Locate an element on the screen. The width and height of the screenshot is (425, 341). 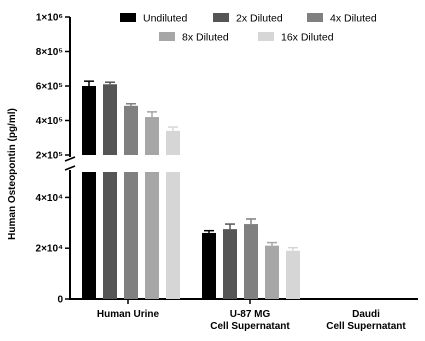
y-upper-tick-label: 6×10⁵ is located at coordinates (50, 87).